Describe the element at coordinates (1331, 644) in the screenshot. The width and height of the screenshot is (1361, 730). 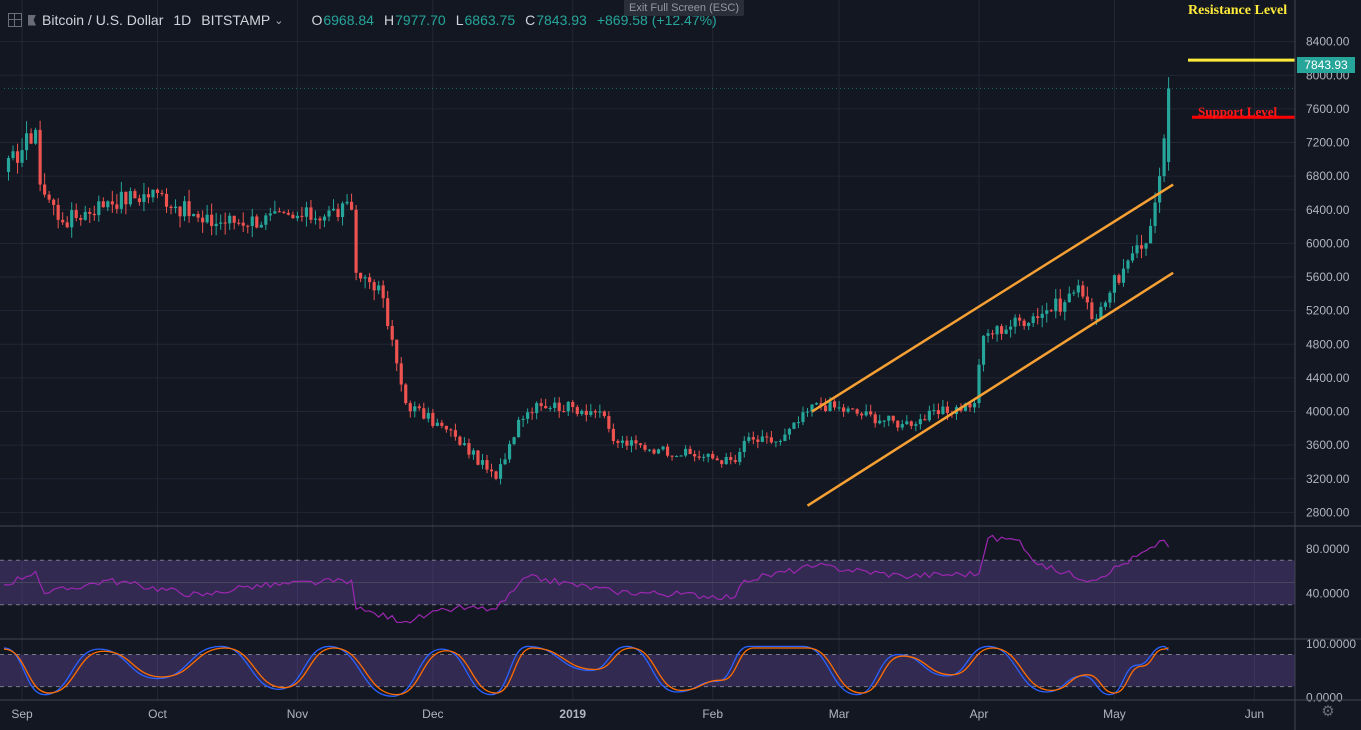
I see `stoch-tick-label: 100.0000` at that location.